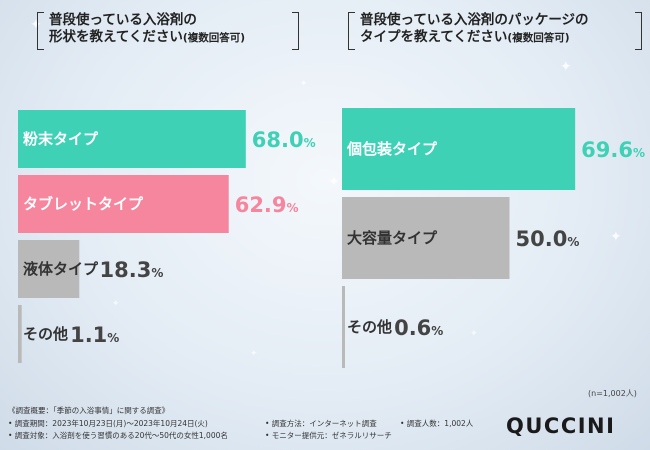  Describe the element at coordinates (573, 242) in the screenshot. I see `right-value-unit-1: %` at that location.